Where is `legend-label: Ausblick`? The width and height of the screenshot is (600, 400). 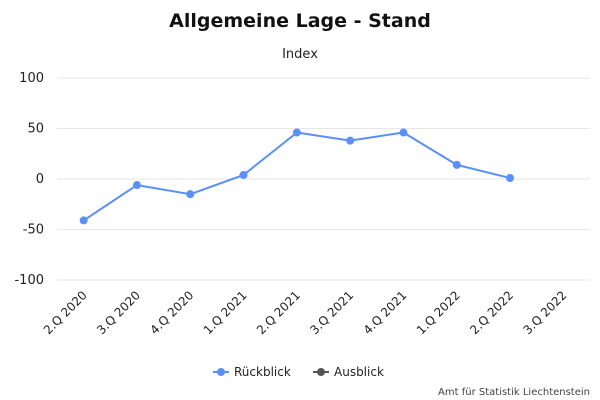
legend-label: Ausblick is located at coordinates (359, 372).